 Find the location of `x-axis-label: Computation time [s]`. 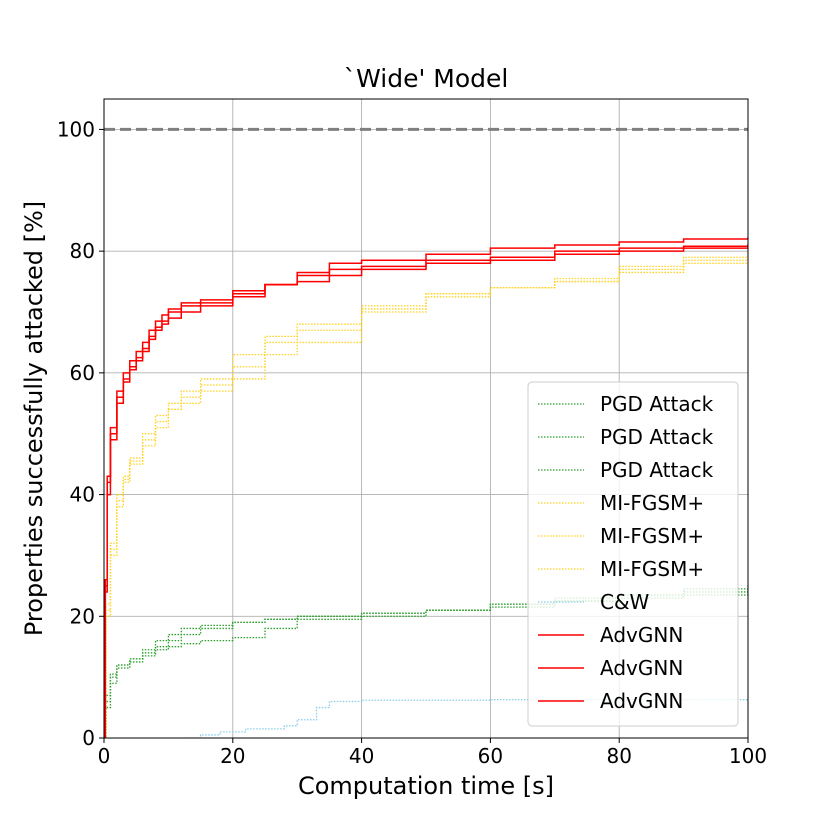

x-axis-label: Computation time [s] is located at coordinates (426, 786).